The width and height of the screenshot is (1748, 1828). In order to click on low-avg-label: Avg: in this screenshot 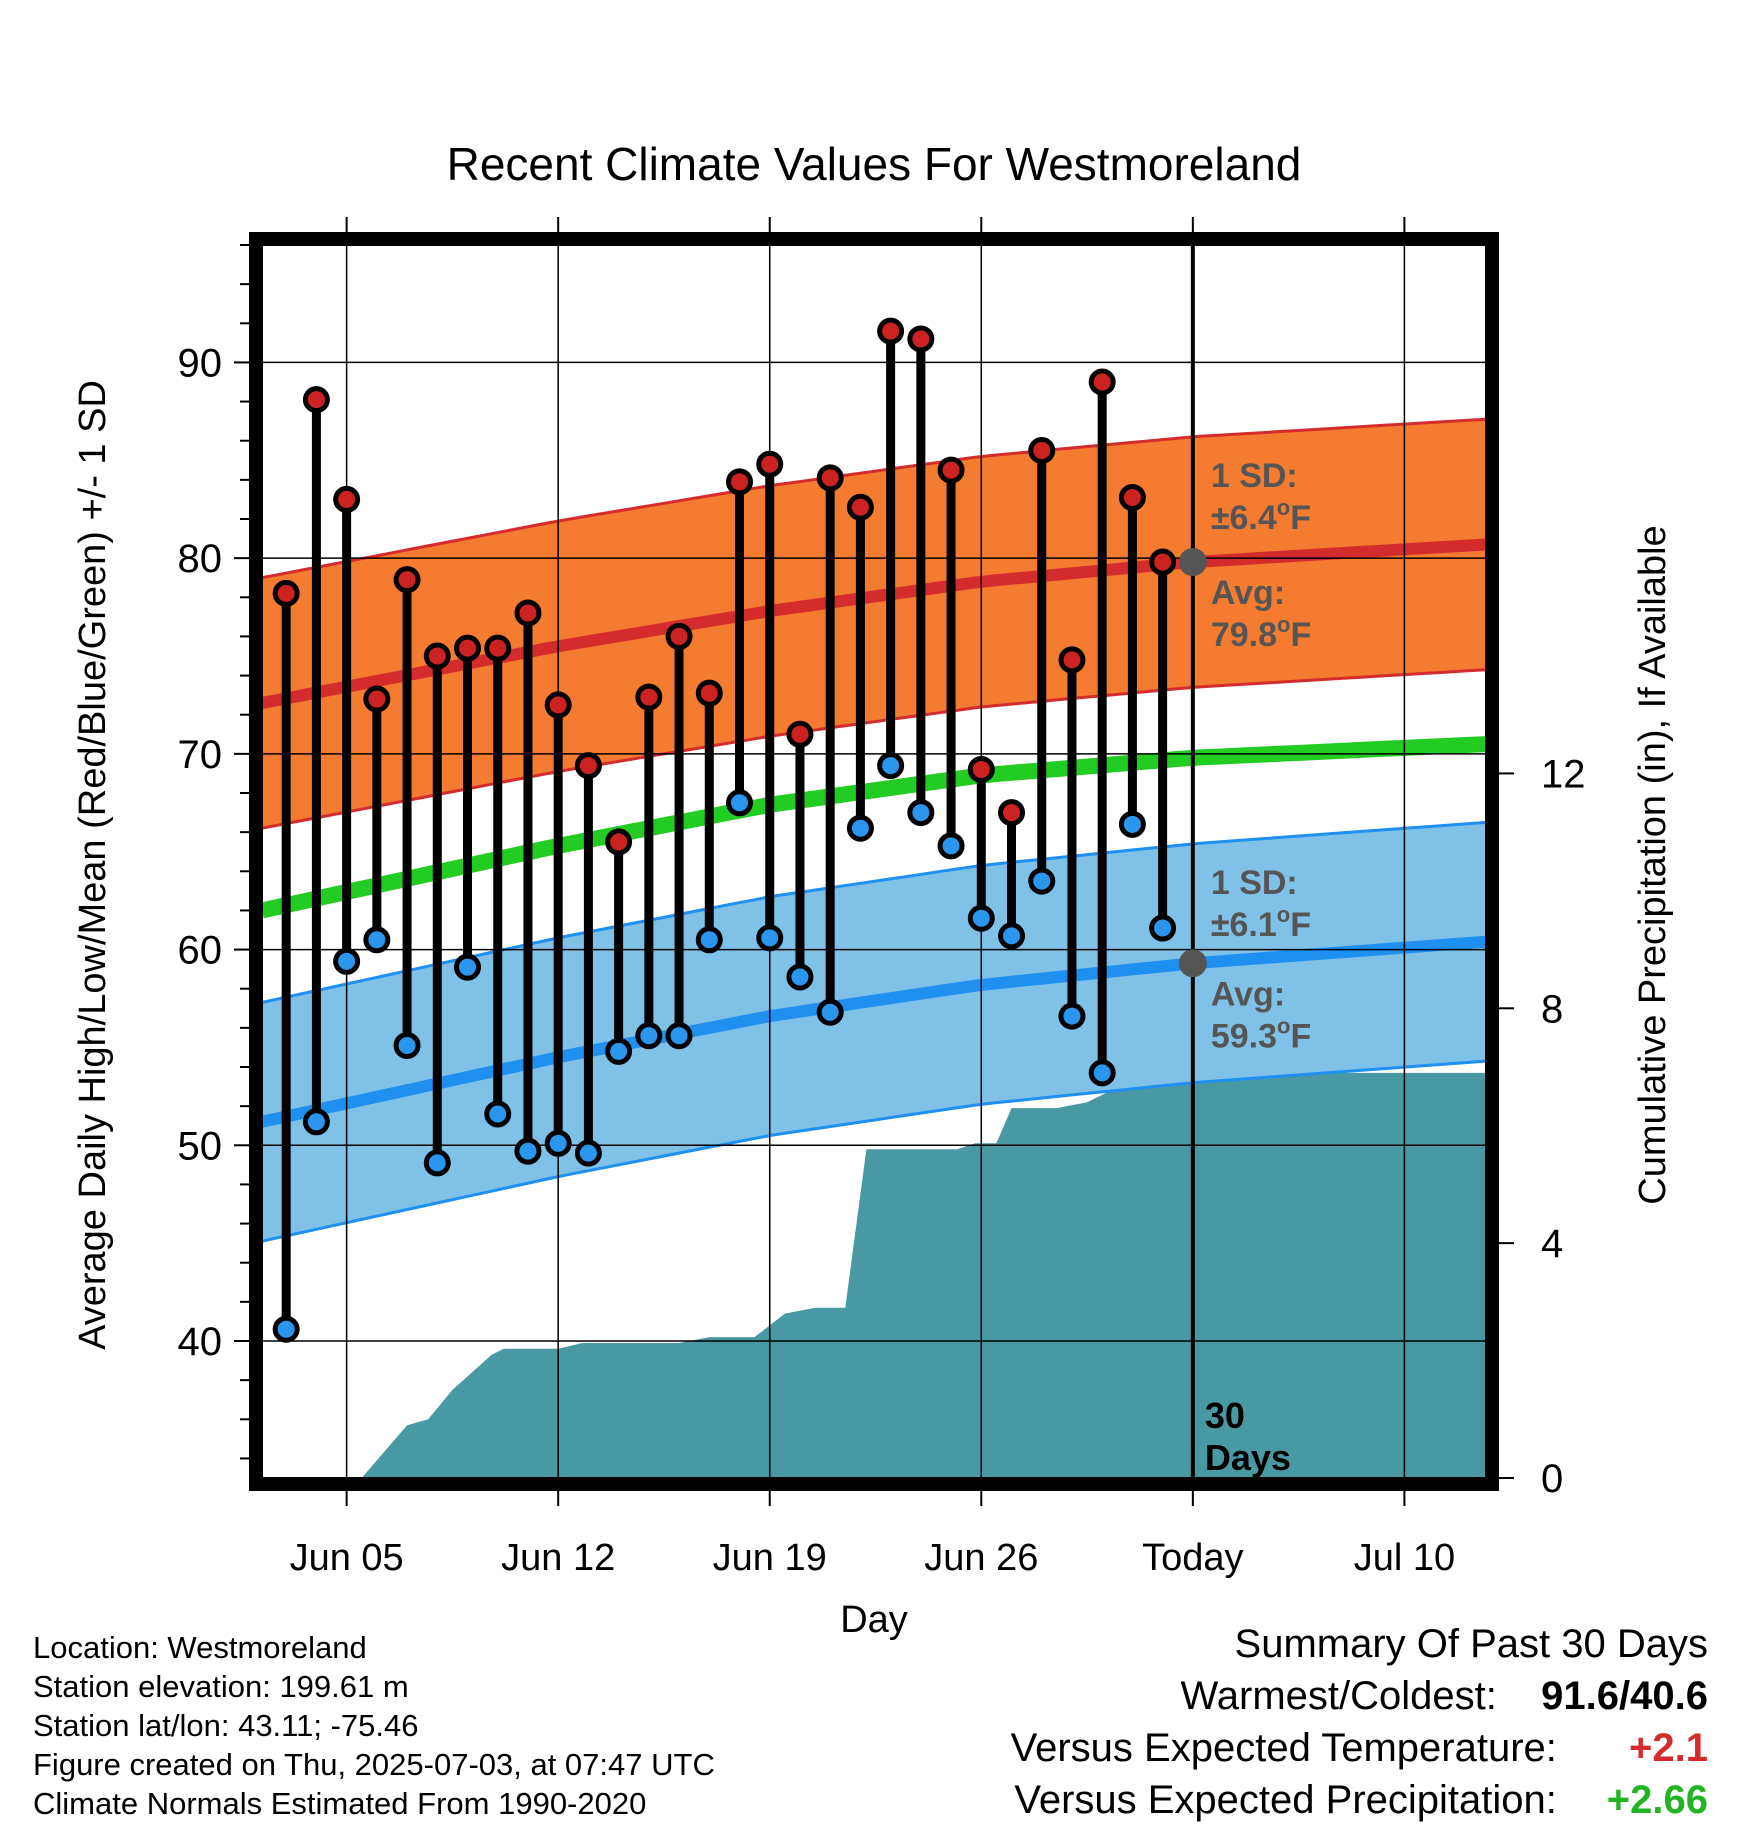, I will do `click(1248, 994)`.